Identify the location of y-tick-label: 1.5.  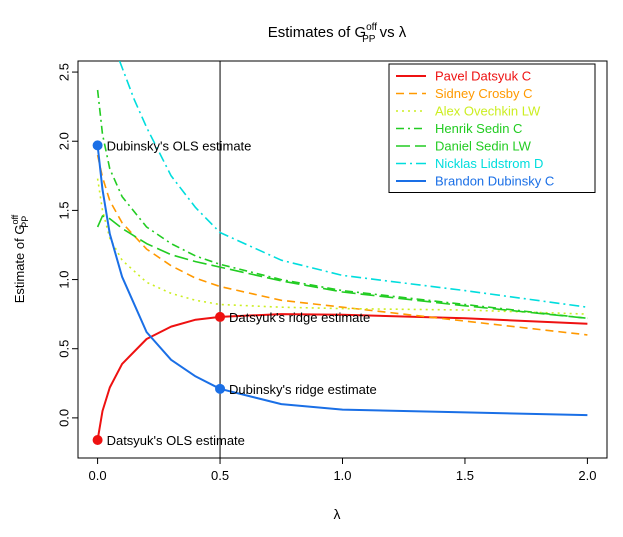
(64, 210).